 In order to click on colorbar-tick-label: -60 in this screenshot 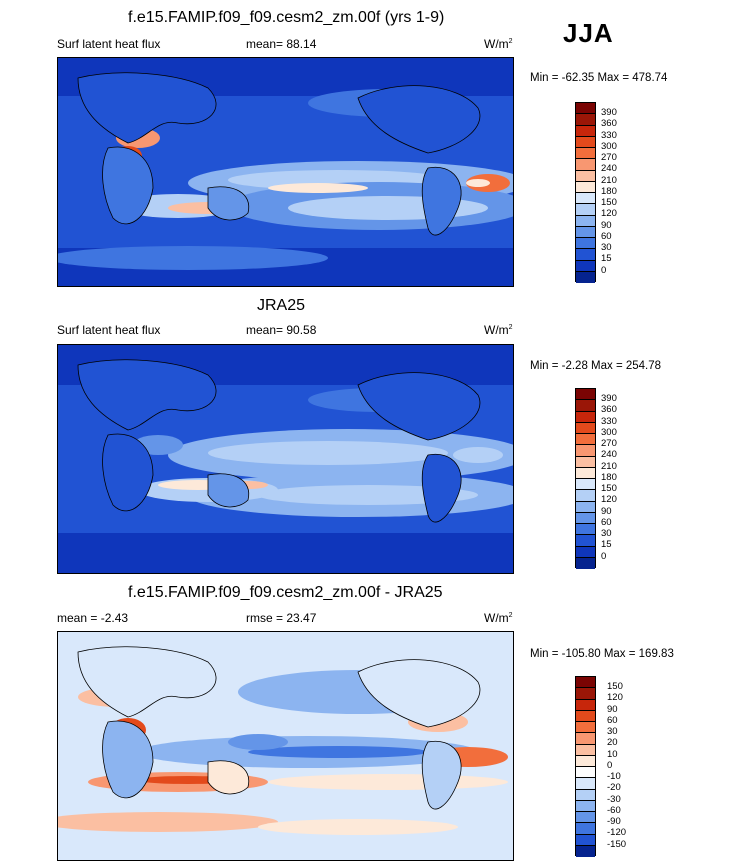, I will do `click(614, 810)`.